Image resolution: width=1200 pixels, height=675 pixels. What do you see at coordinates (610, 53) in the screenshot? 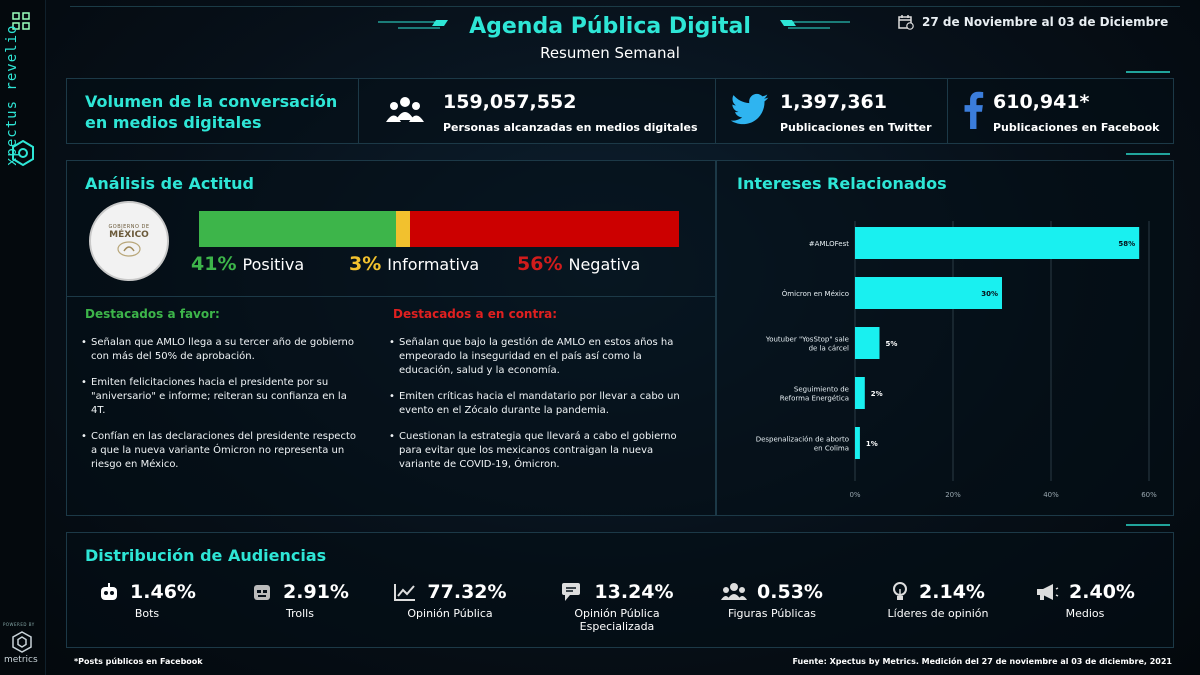
I see `page-subtitle: Resumen Semanal` at bounding box center [610, 53].